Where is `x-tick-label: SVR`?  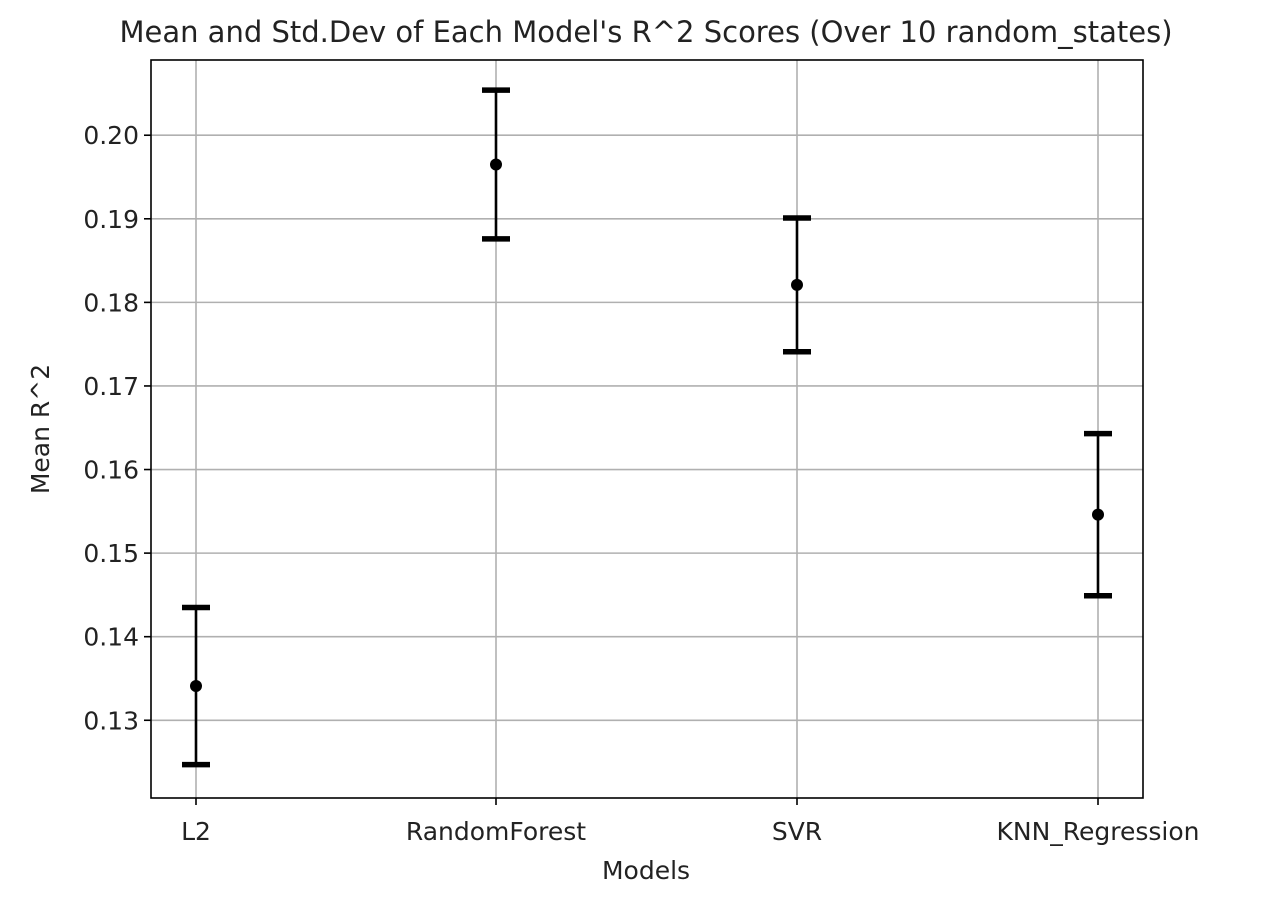
x-tick-label: SVR is located at coordinates (797, 831).